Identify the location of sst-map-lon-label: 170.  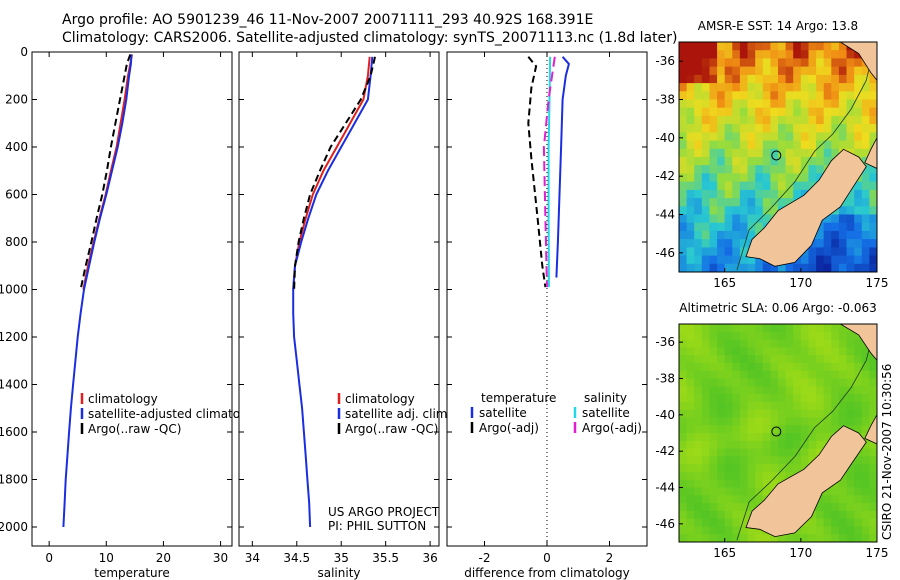
(800, 283).